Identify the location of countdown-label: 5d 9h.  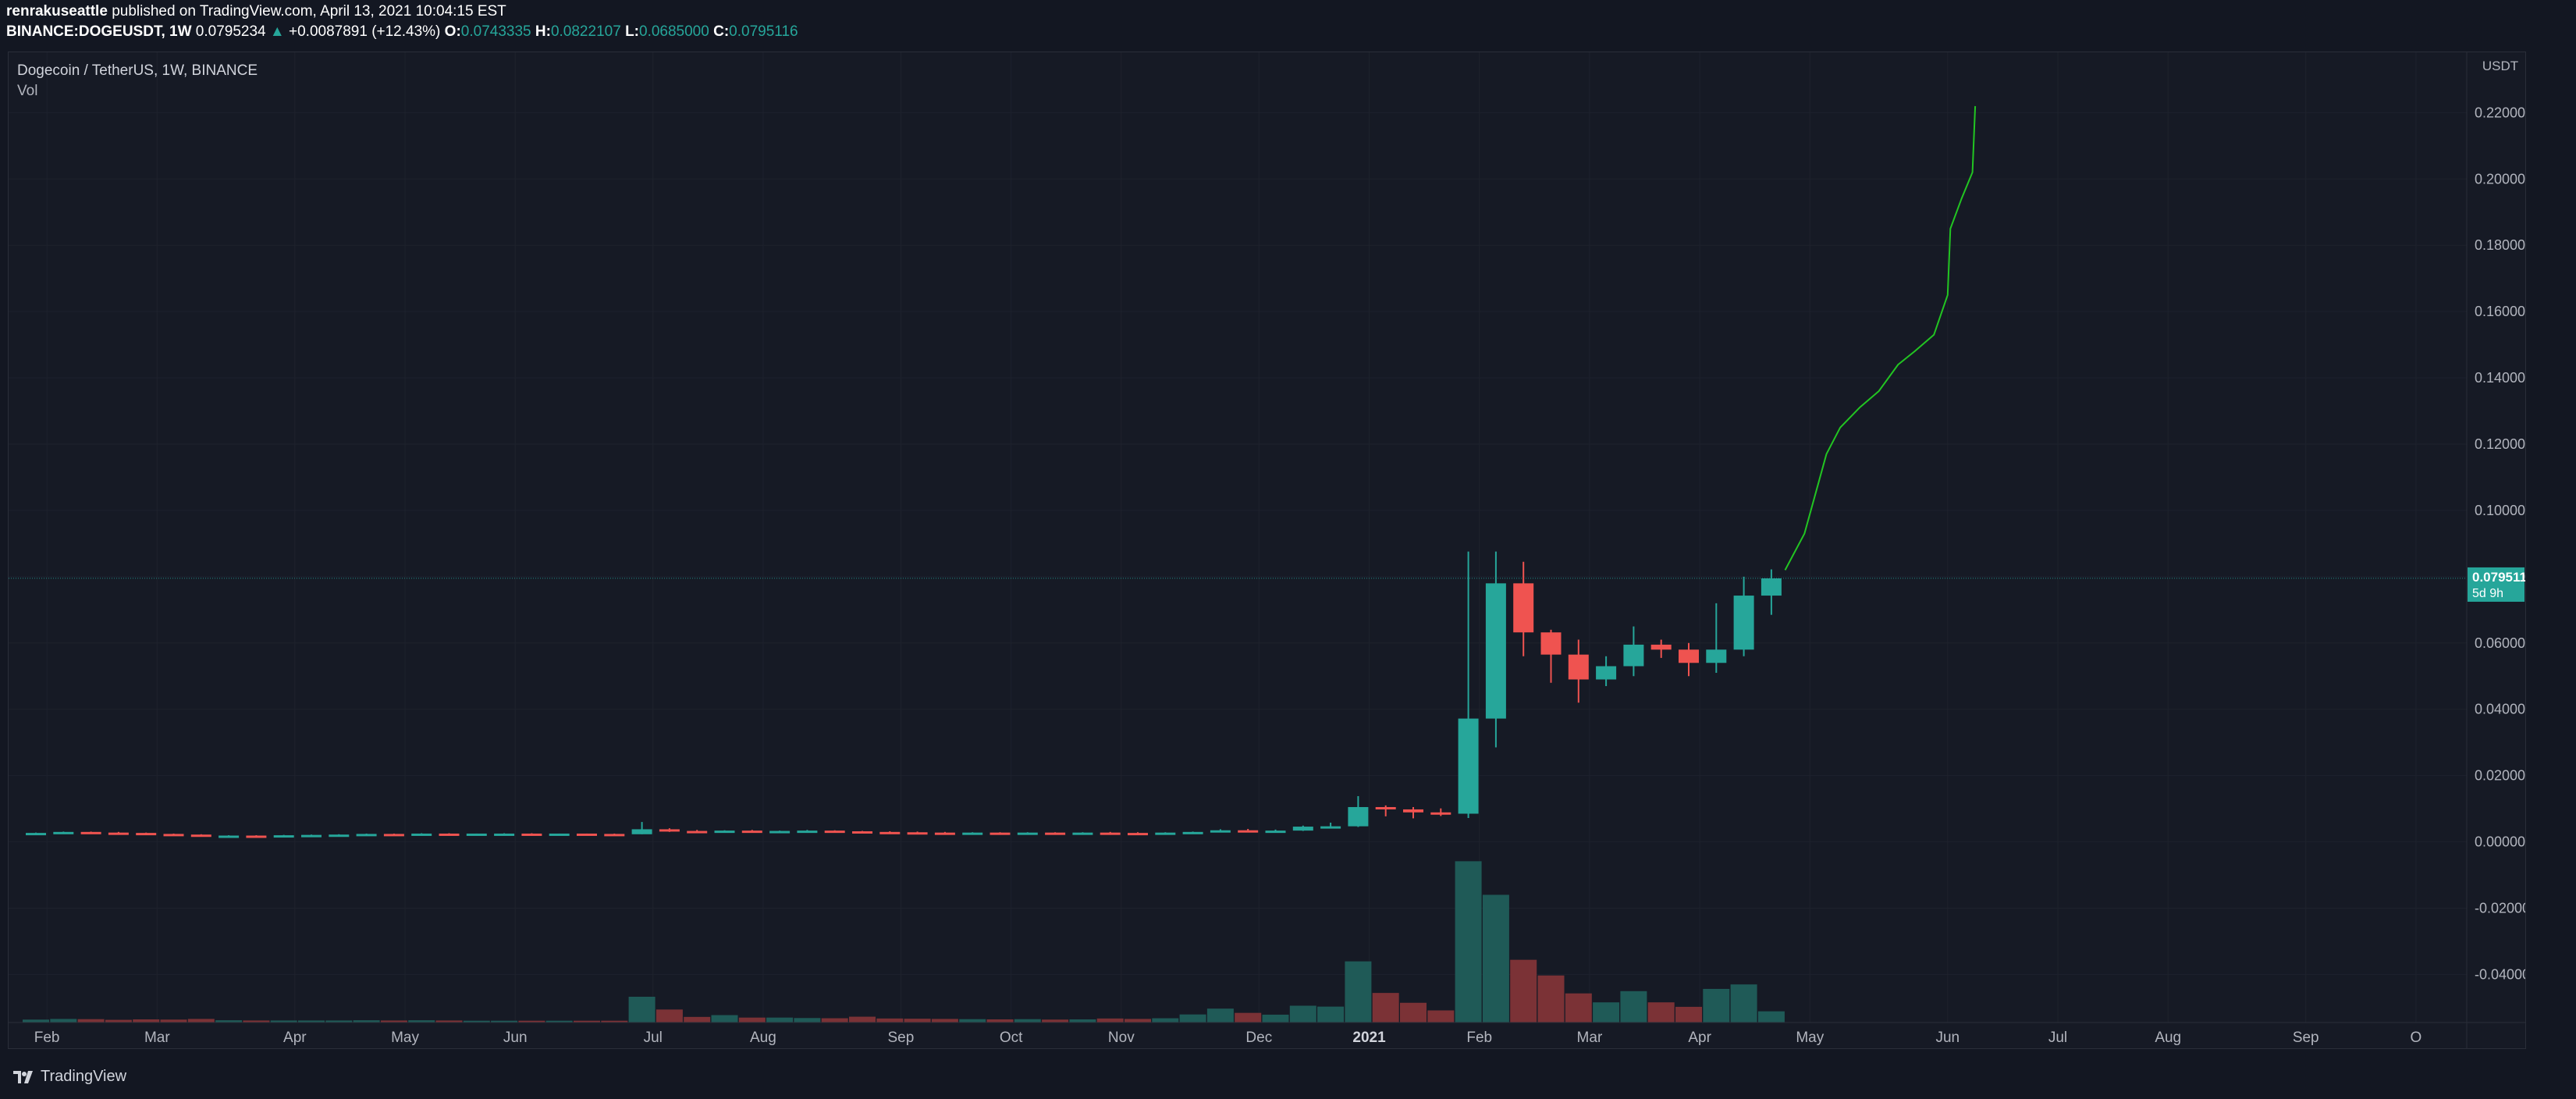
(2487, 593).